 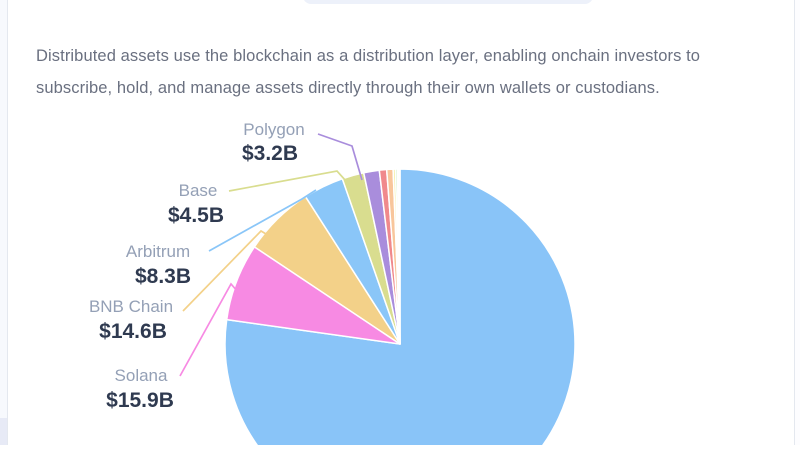 I want to click on pie-label-base-value: $4.5B, so click(x=196, y=215).